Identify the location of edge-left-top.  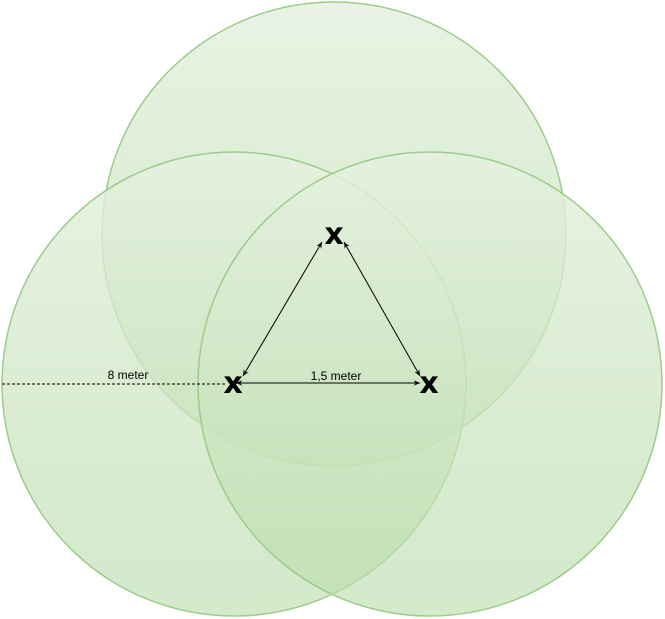
(282, 309).